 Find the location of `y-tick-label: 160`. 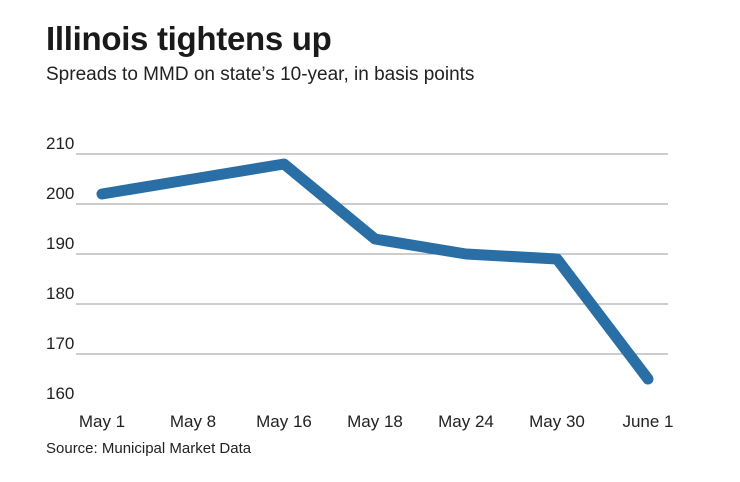

y-tick-label: 160 is located at coordinates (60, 393).